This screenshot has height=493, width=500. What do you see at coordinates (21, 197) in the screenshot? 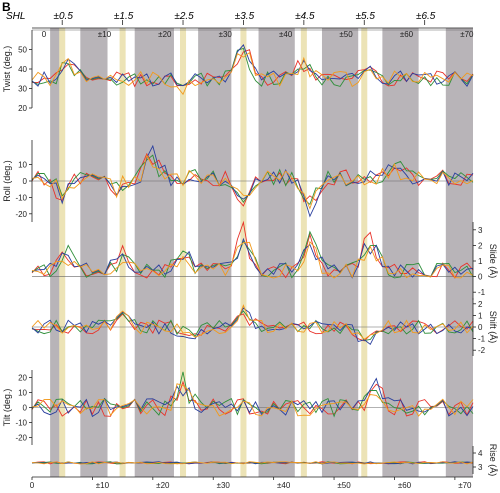
I see `y-tick-label-roll: -10` at bounding box center [21, 197].